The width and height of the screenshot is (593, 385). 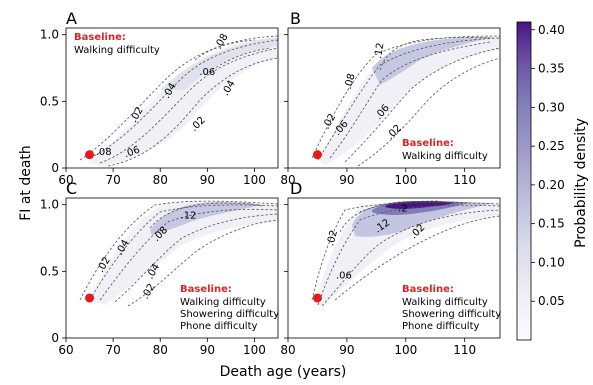 I want to click on colorbar-gradient, so click(x=524, y=181).